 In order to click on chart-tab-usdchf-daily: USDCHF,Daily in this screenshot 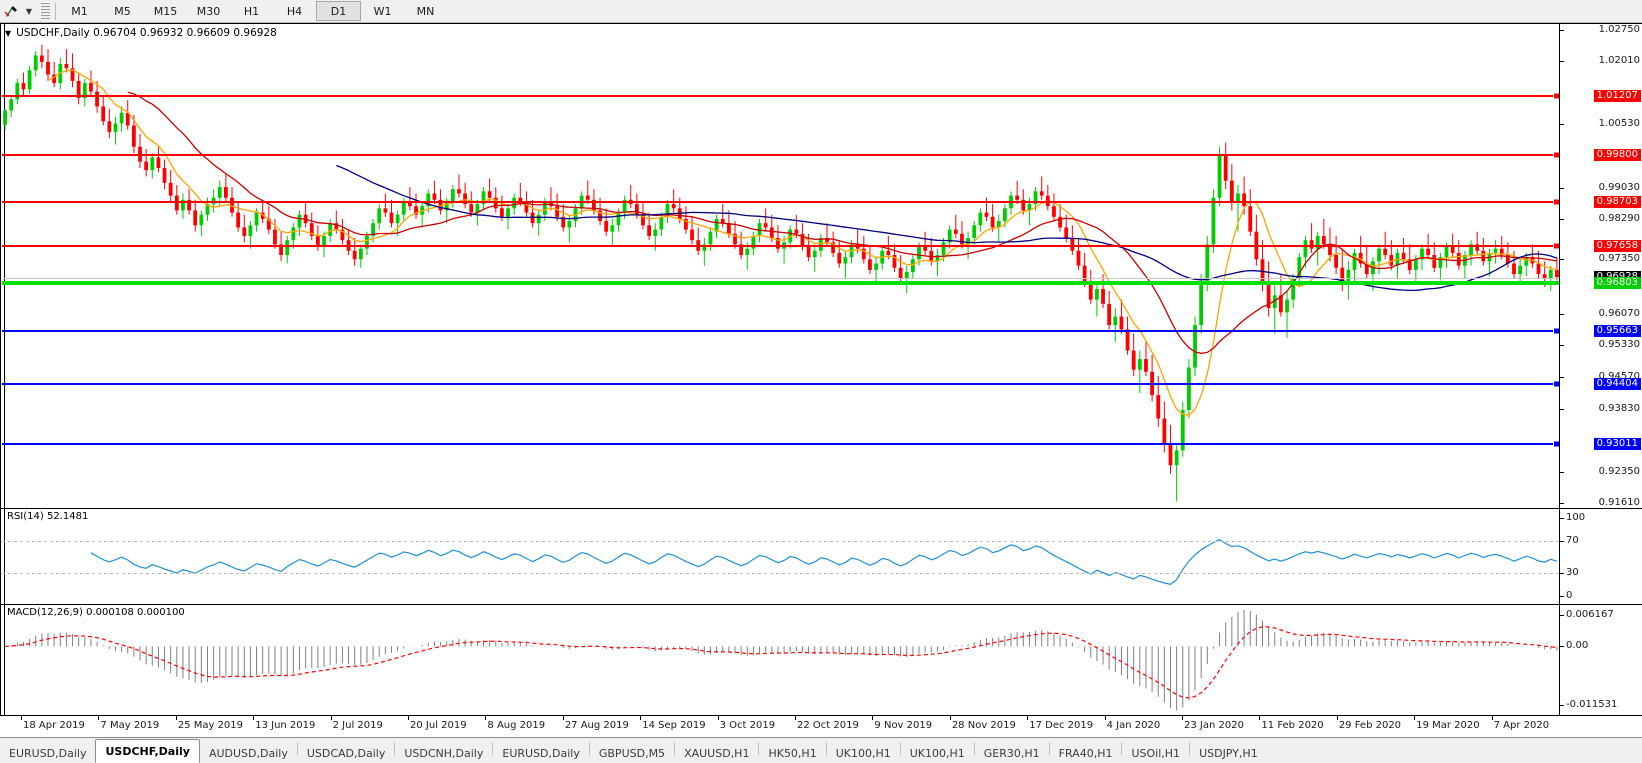, I will do `click(147, 751)`.